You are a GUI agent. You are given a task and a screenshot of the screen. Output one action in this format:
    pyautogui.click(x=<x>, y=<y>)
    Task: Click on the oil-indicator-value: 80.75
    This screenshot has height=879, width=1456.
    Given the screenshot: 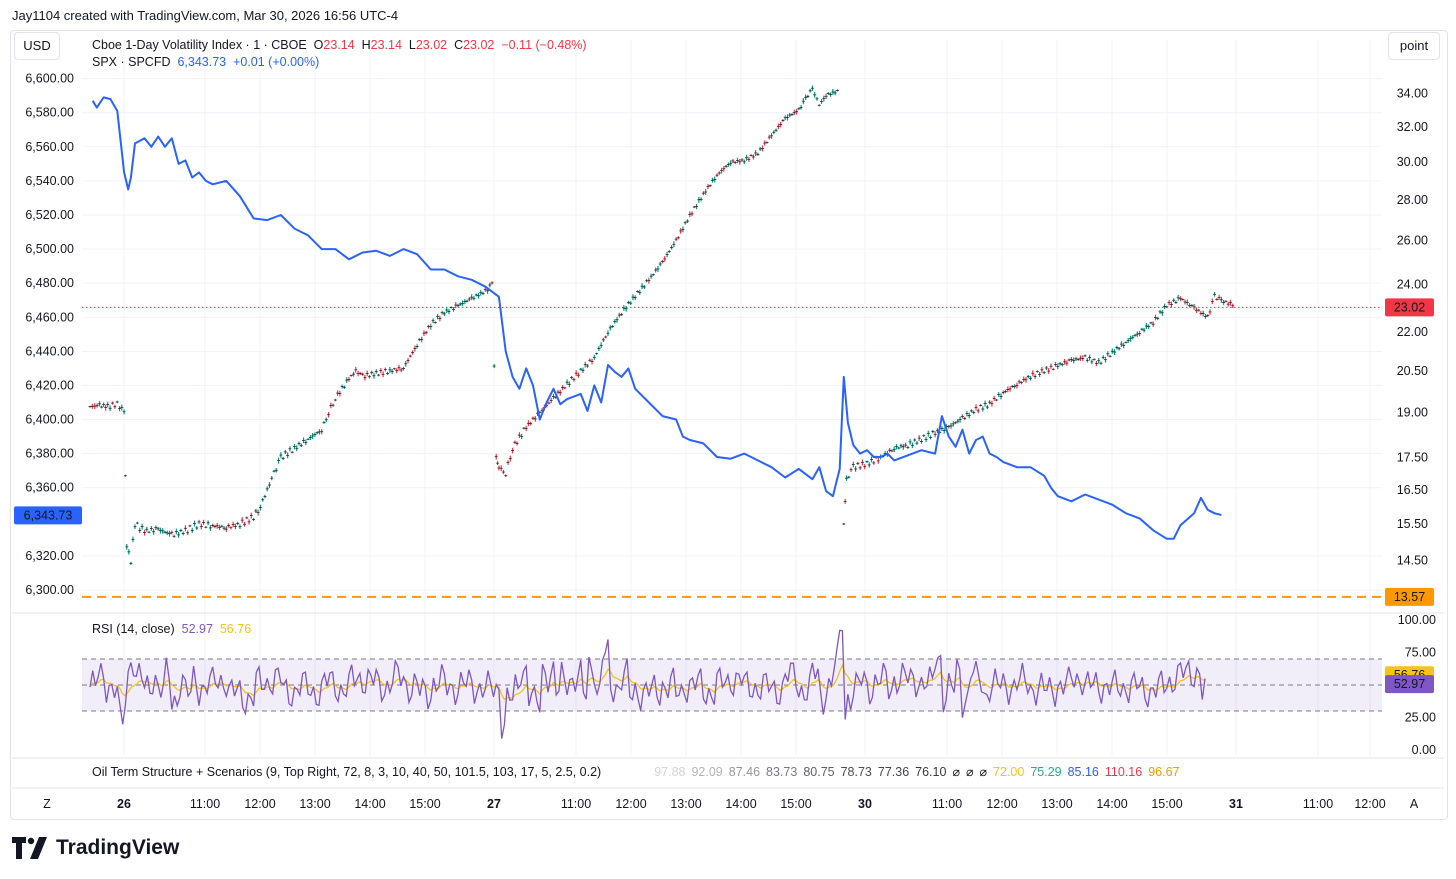 What is the action you would take?
    pyautogui.click(x=819, y=772)
    